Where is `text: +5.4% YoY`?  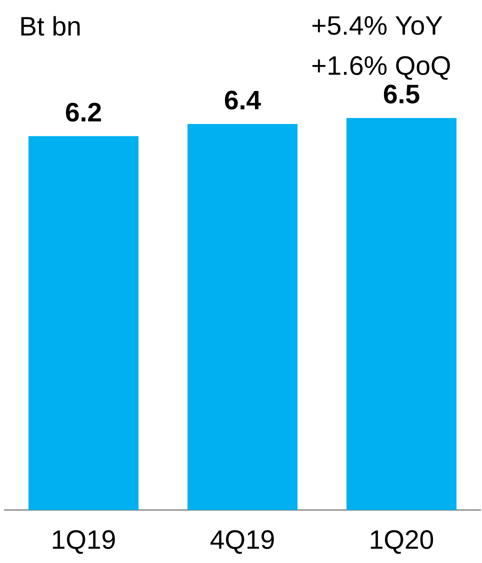
text: +5.4% YoY is located at coordinates (377, 25).